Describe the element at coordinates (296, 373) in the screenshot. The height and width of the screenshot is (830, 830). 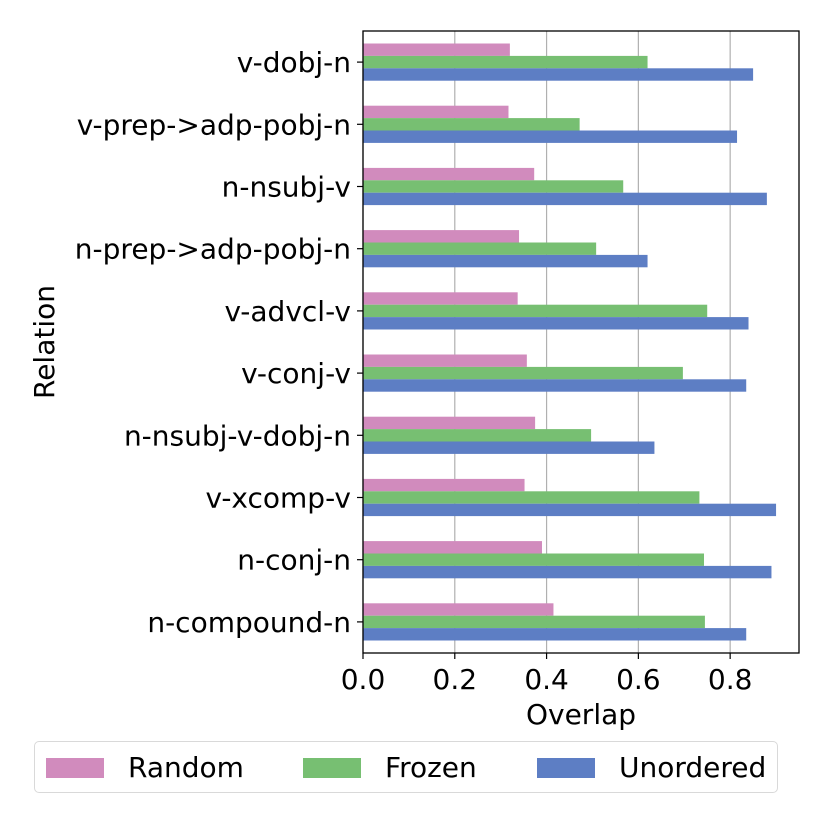
I see `y-tick-label-5: v-conj-v` at that location.